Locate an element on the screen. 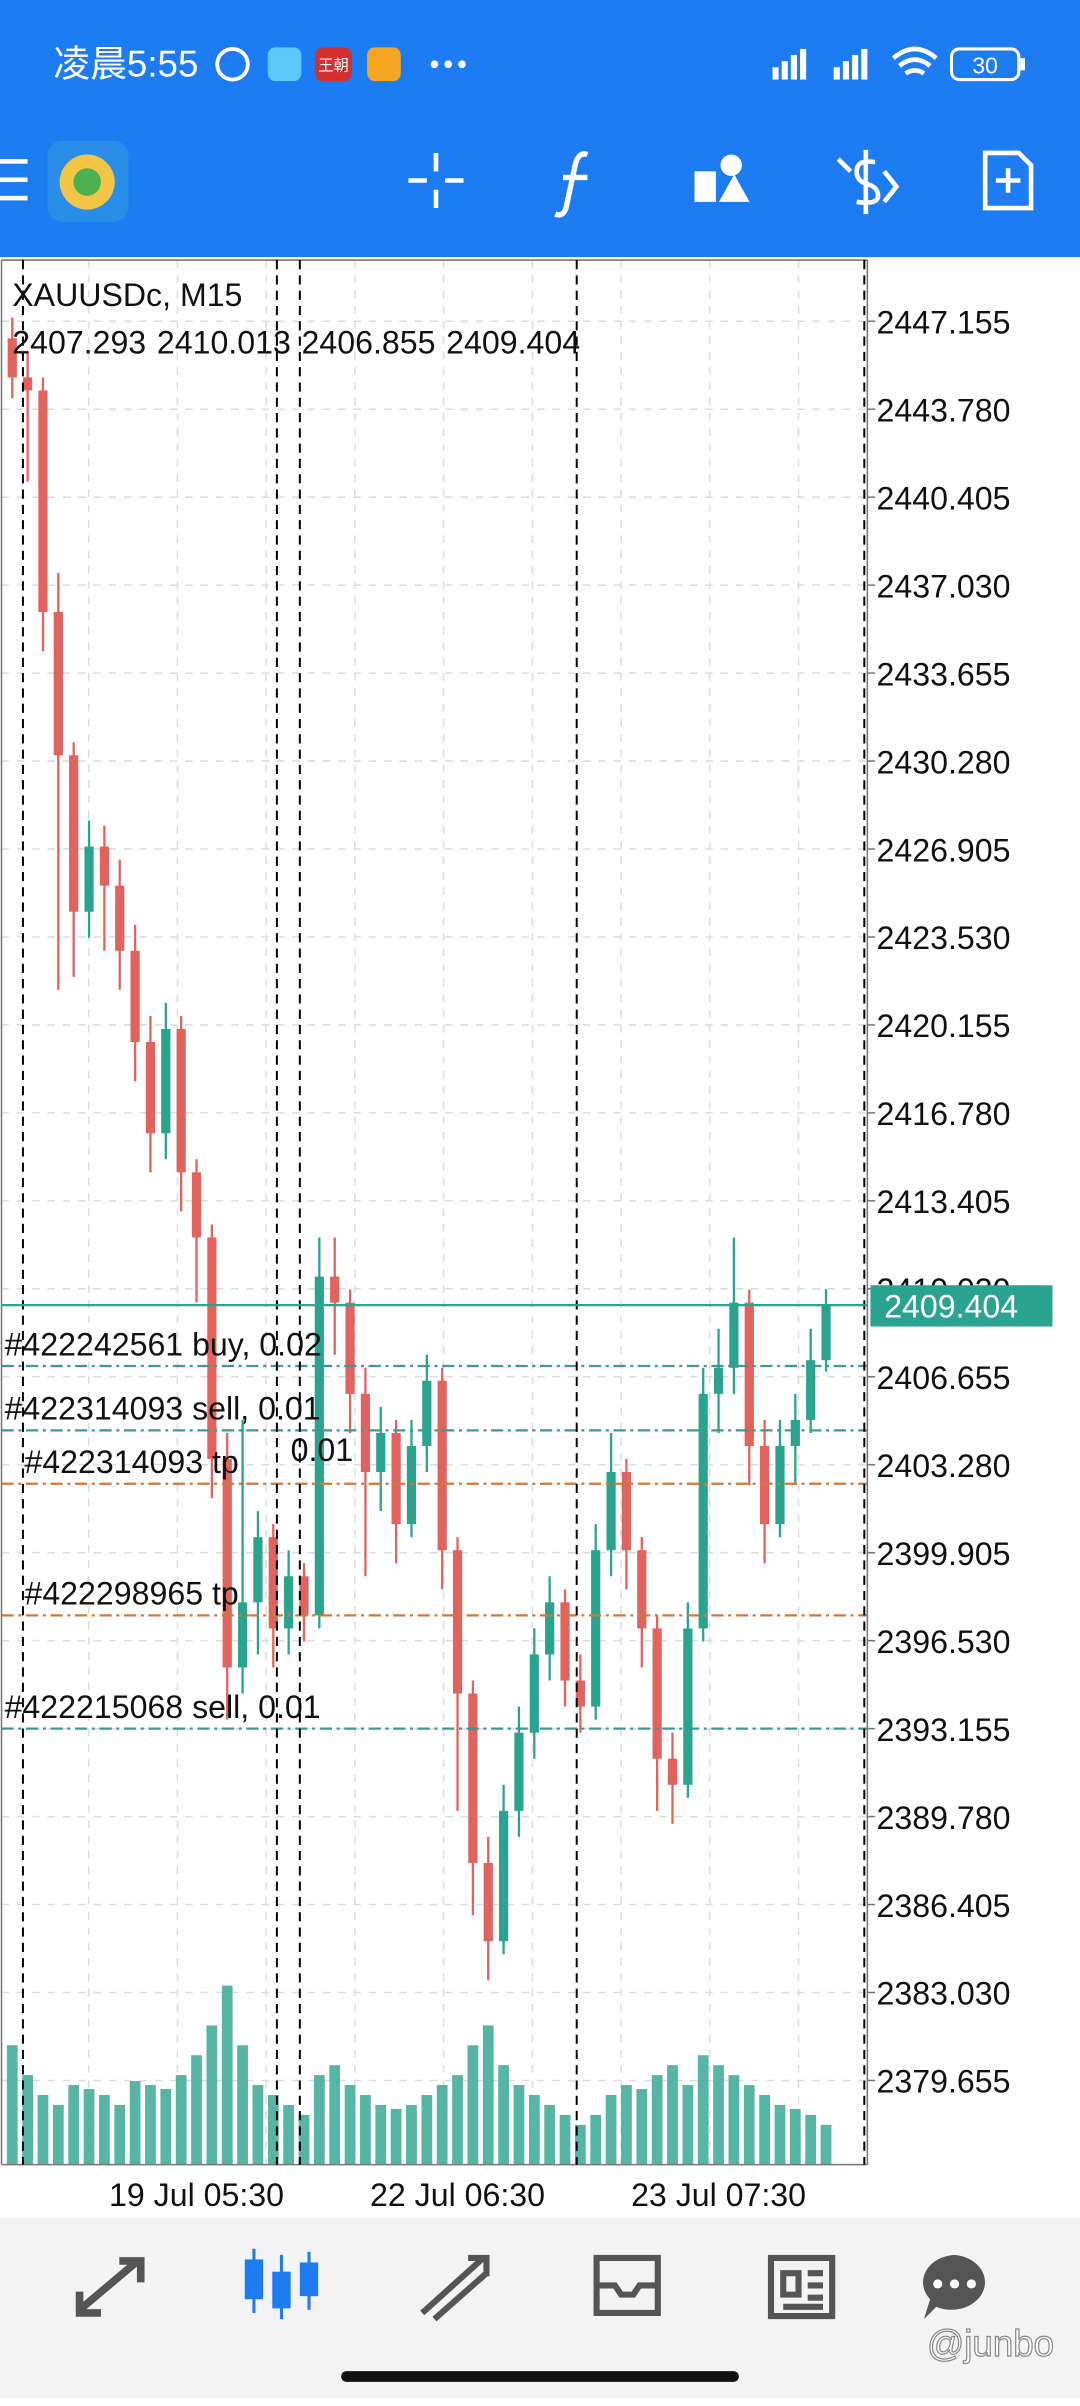 The height and width of the screenshot is (2406, 1080). new-order-button is located at coordinates (1008, 180).